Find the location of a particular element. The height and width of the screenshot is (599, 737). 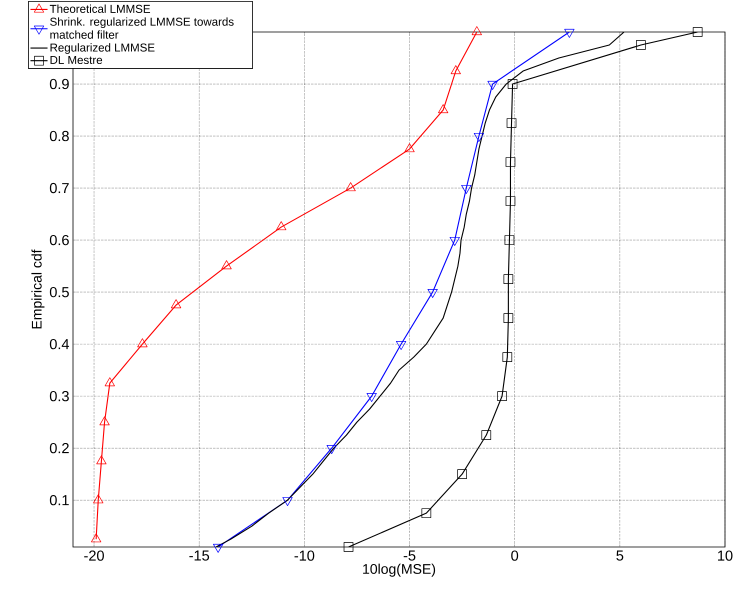

x-tick-label: -5 is located at coordinates (410, 555).